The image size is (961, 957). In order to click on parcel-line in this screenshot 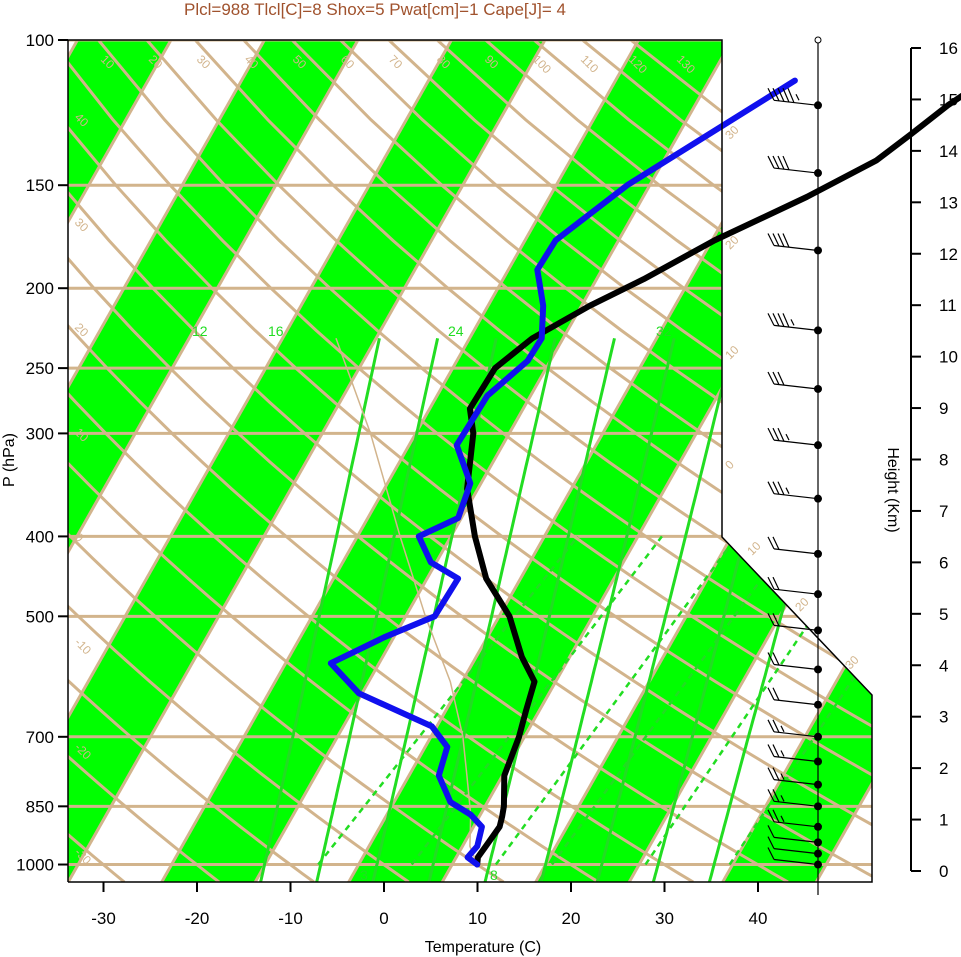, I will do `click(406, 601)`.